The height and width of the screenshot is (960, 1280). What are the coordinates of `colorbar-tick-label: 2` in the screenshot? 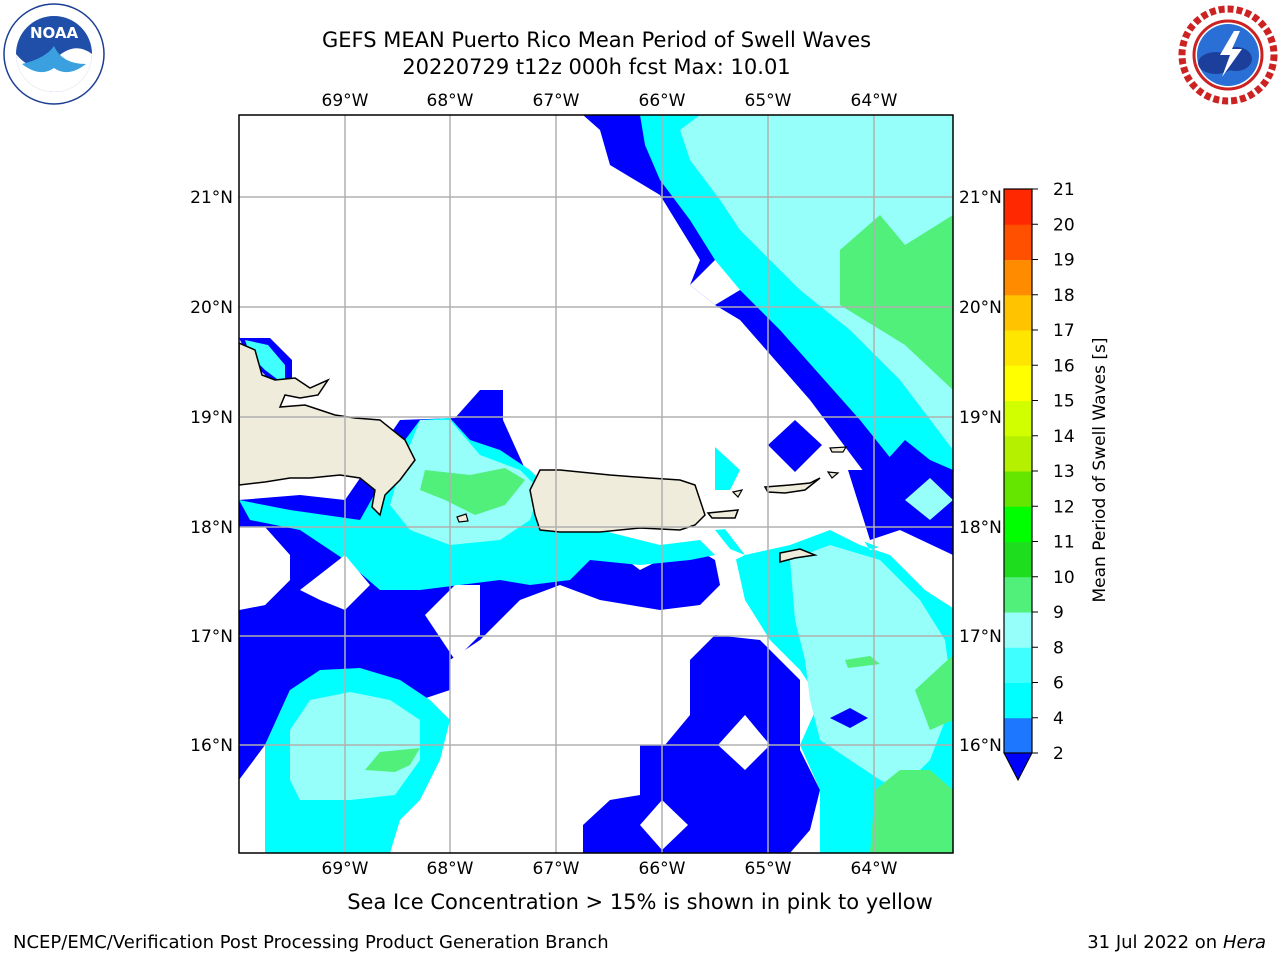 It's located at (1058, 754).